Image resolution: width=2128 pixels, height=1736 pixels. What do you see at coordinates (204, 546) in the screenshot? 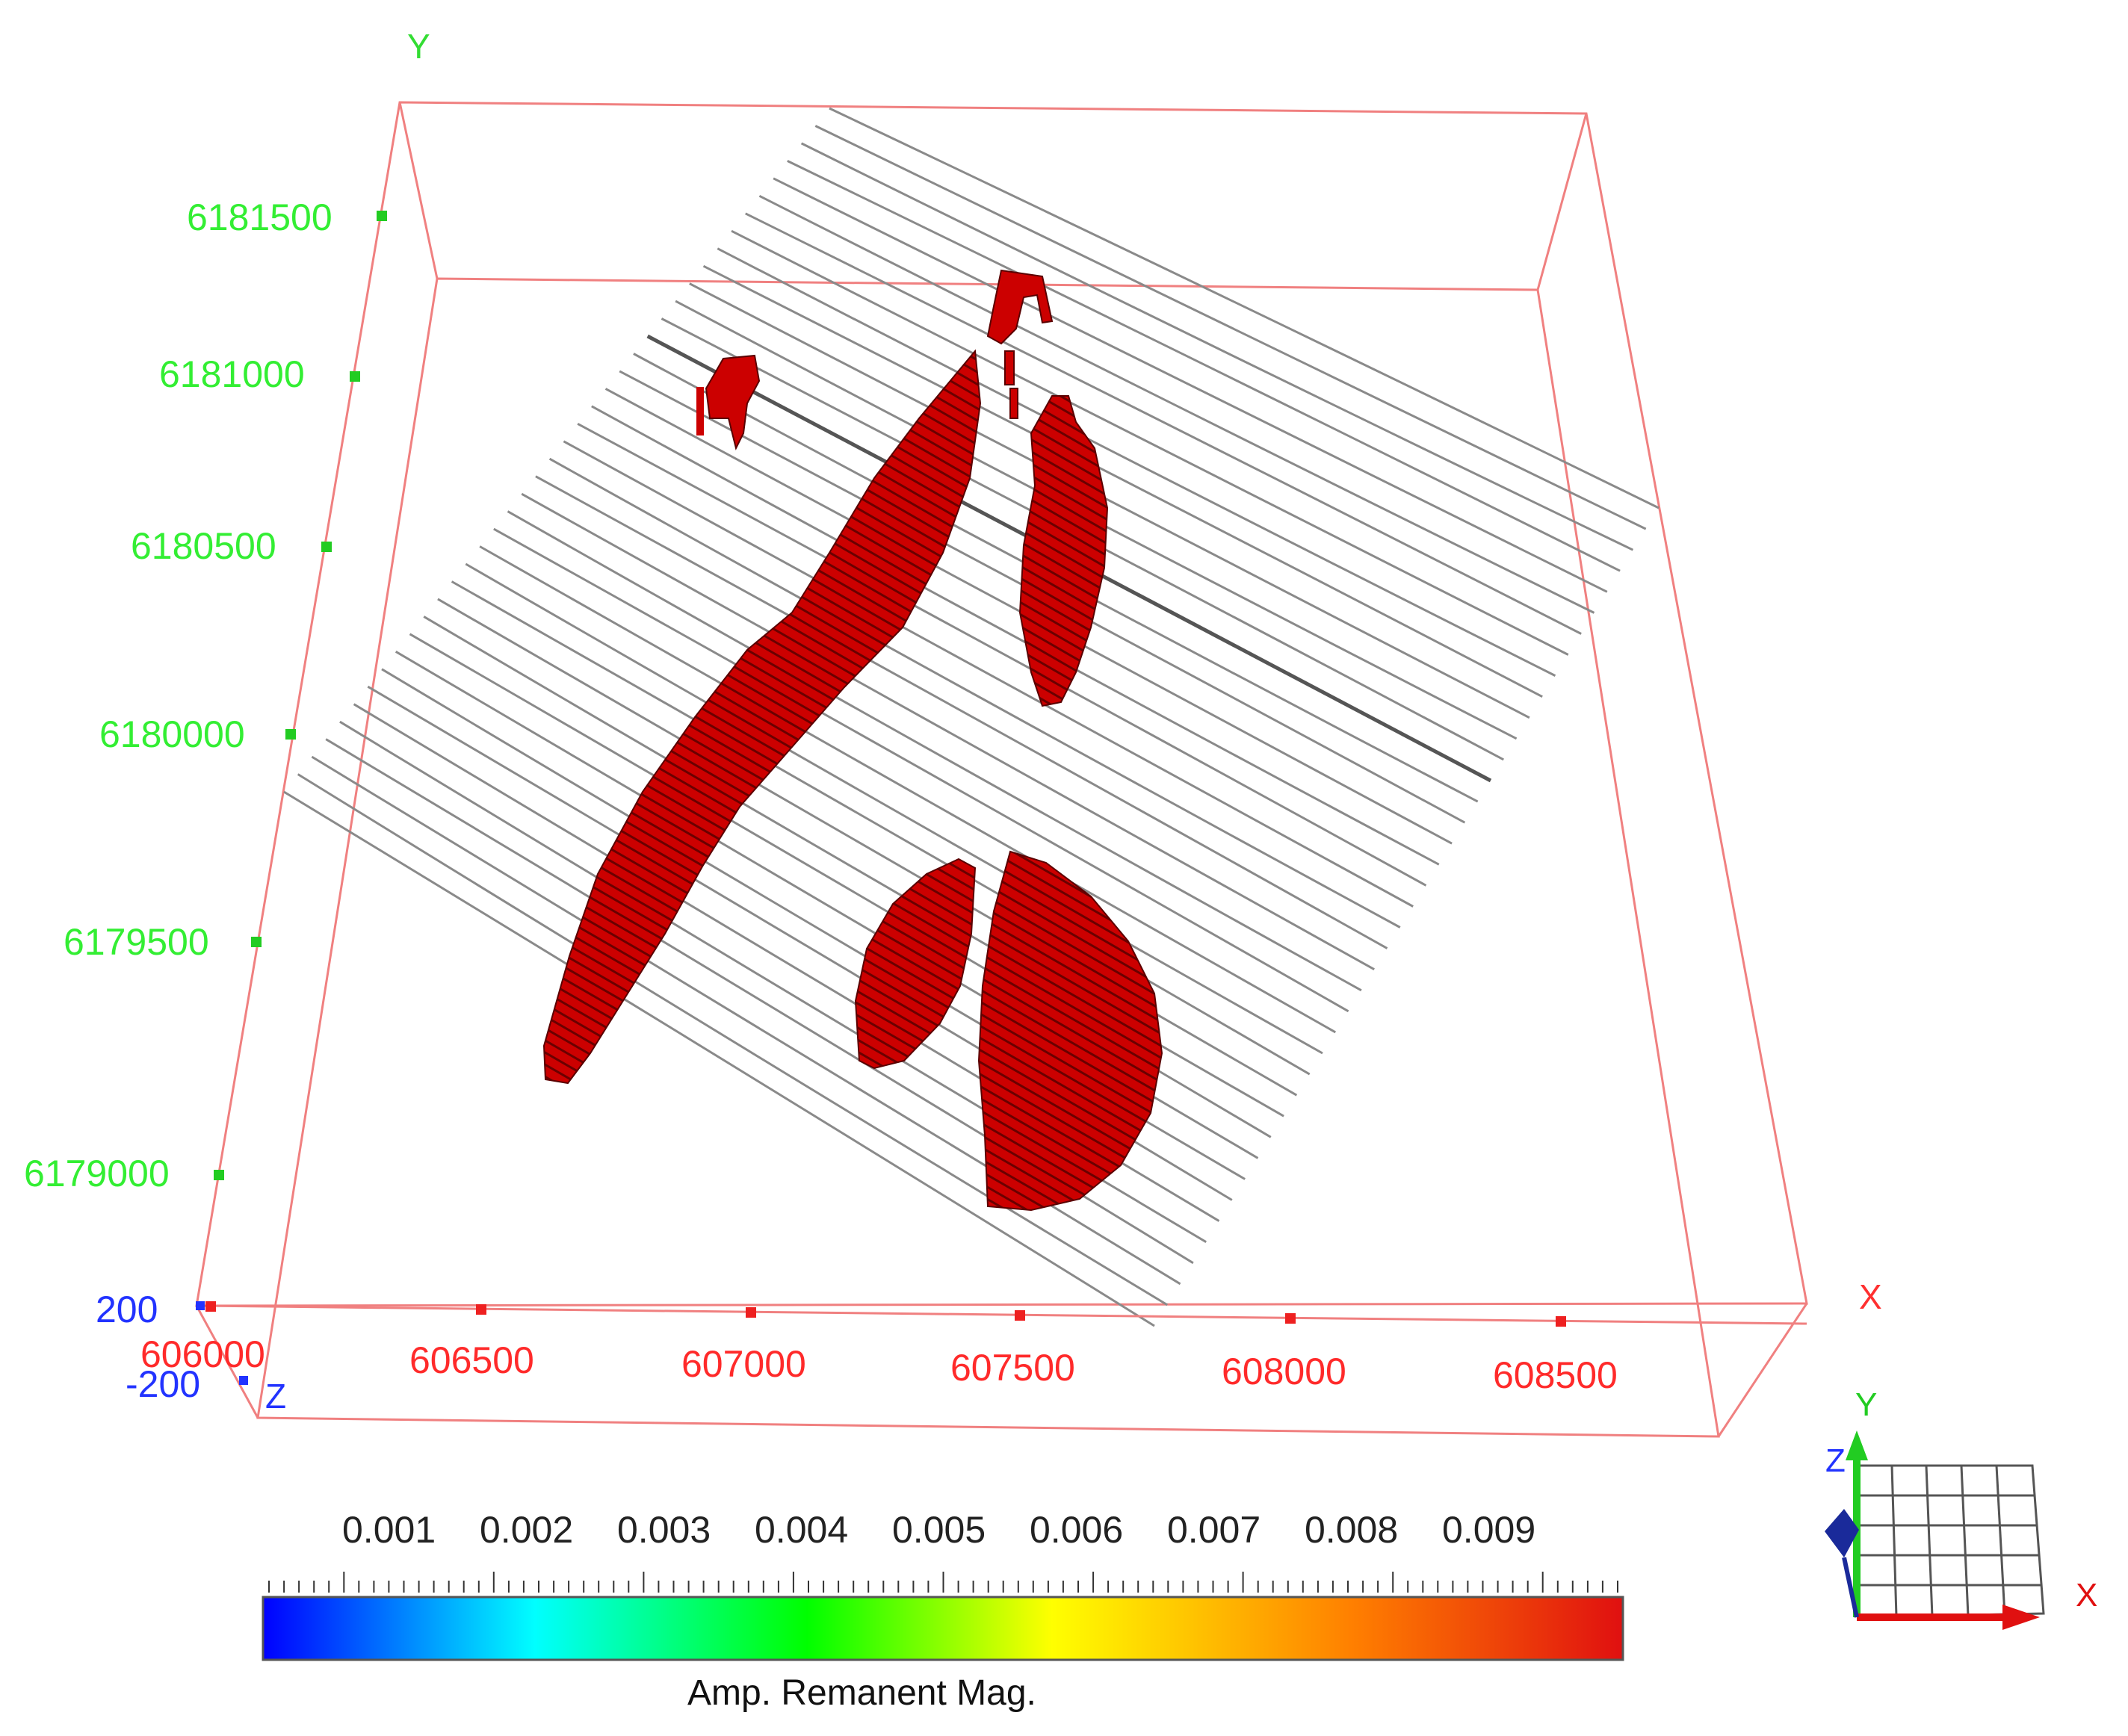
I see `y-tick-label: 6180500` at bounding box center [204, 546].